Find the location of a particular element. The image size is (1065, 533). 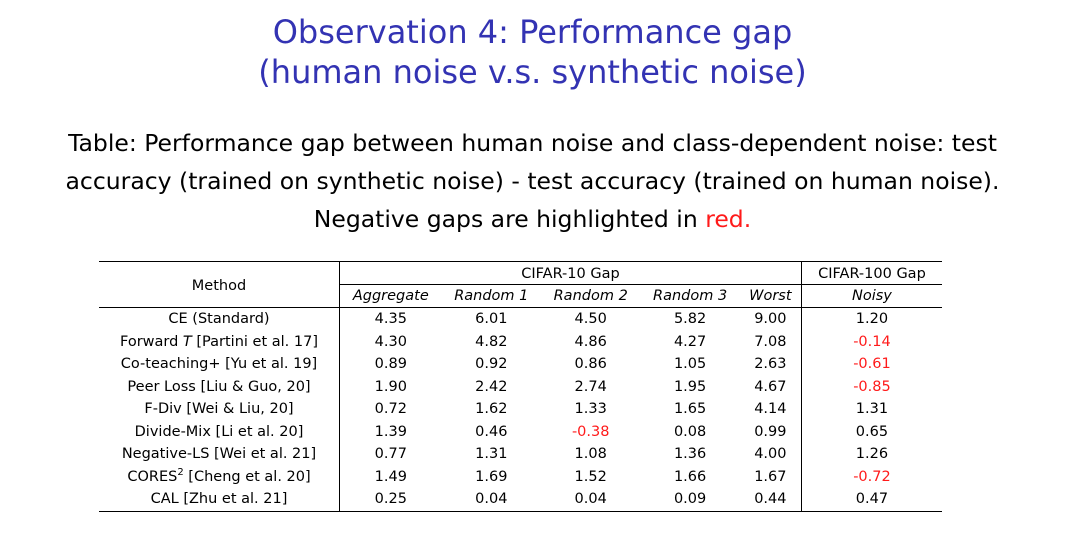

subheader-worst: Worst is located at coordinates (770, 296).